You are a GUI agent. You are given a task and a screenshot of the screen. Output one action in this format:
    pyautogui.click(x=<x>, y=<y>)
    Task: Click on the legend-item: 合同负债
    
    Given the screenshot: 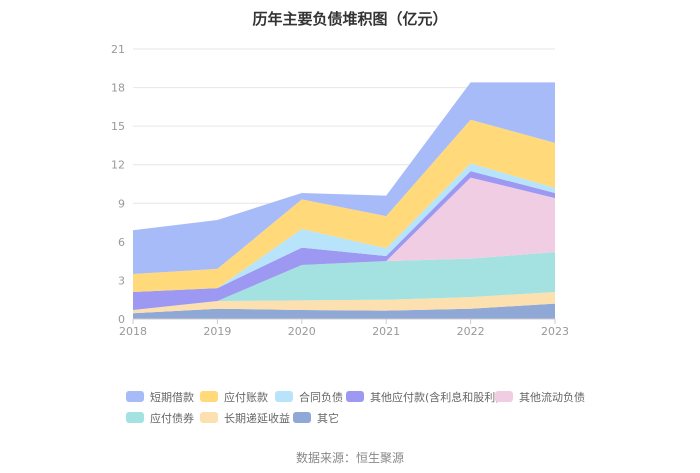 What is the action you would take?
    pyautogui.click(x=309, y=397)
    